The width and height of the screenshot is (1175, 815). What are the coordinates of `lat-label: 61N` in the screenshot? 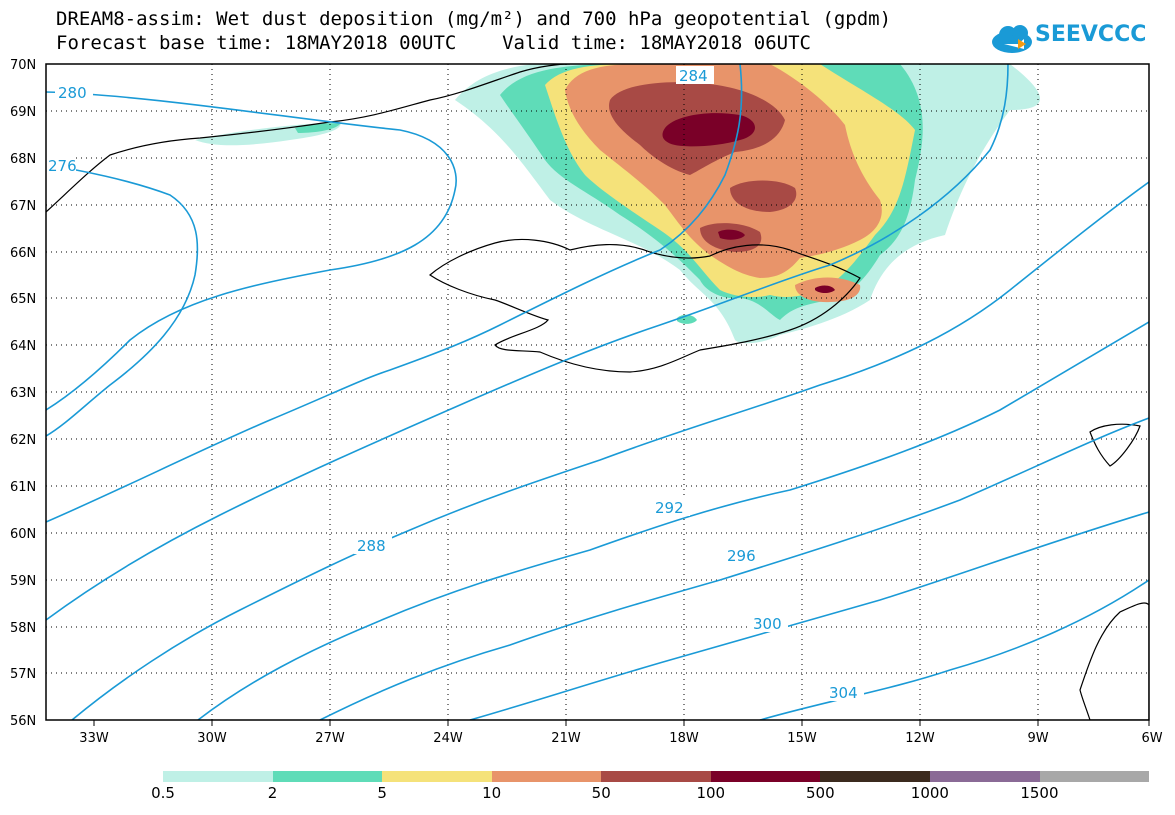 It's located at (23, 487).